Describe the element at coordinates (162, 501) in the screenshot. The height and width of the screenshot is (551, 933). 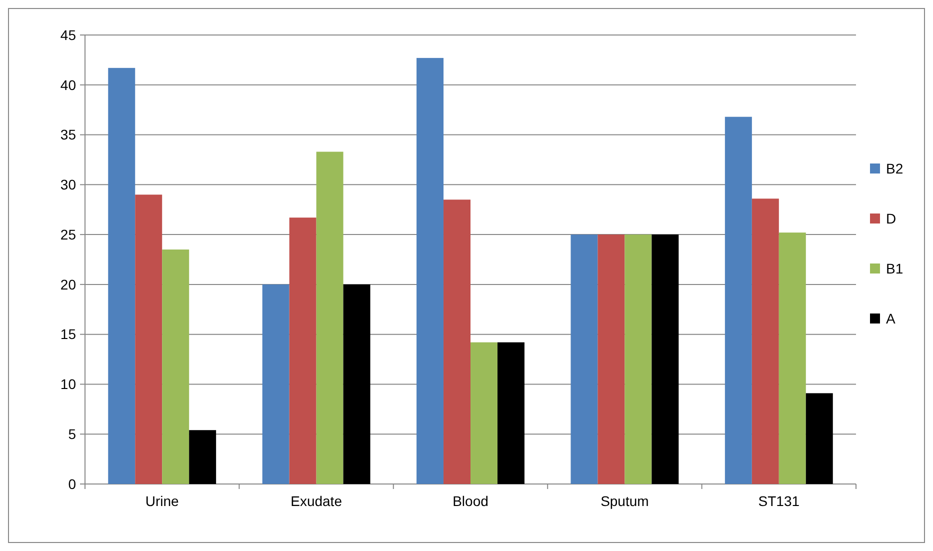
I see `x-tick-label: Urine` at that location.